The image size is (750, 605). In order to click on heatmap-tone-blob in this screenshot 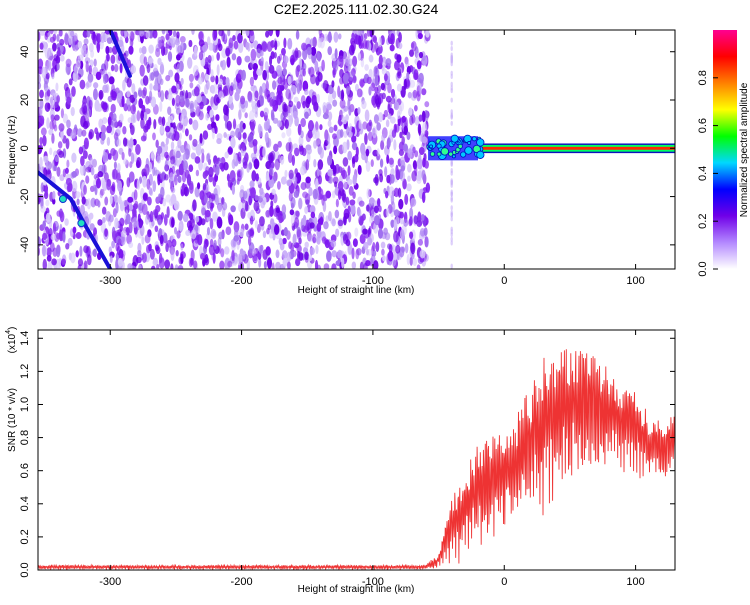, I will do `click(444, 151)`.